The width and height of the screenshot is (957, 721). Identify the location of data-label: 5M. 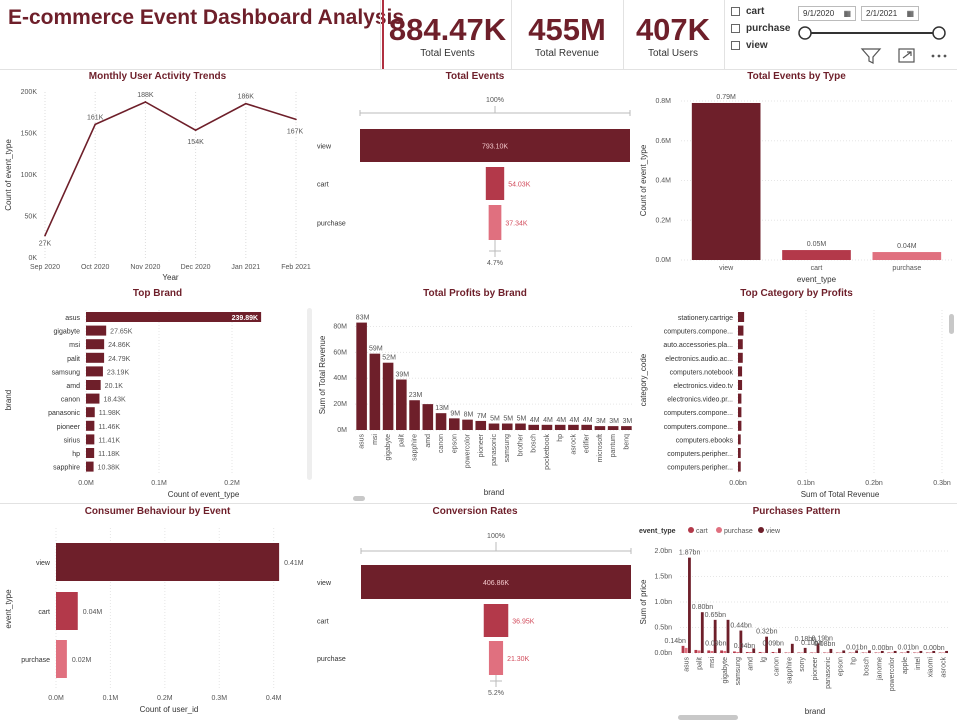
(495, 419).